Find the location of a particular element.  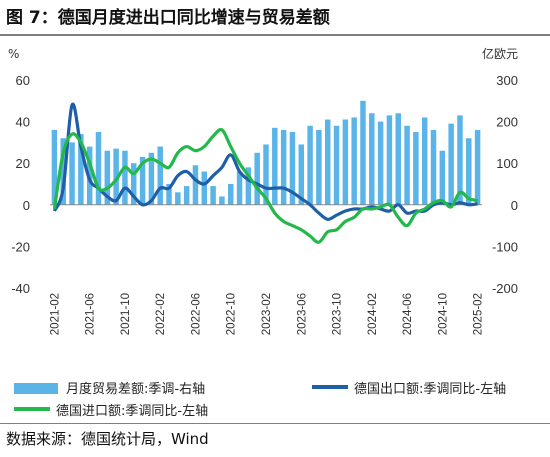

legend-label-bar: 月度贸易差额:季调-右轴 is located at coordinates (136, 389).